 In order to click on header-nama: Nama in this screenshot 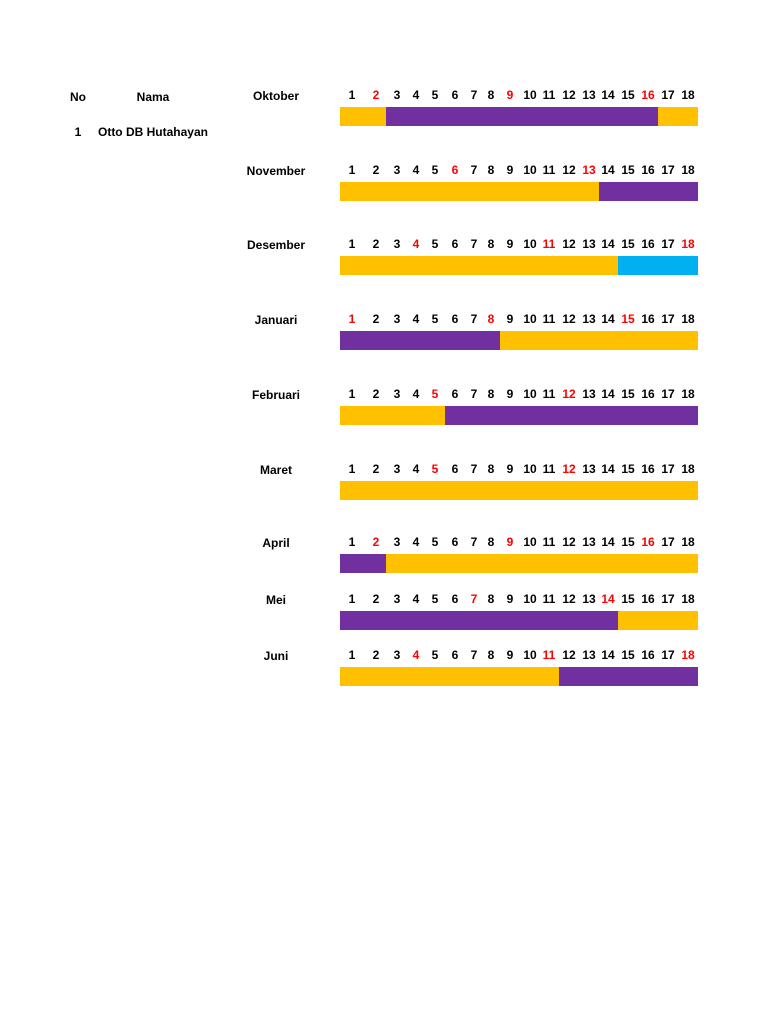, I will do `click(153, 97)`.